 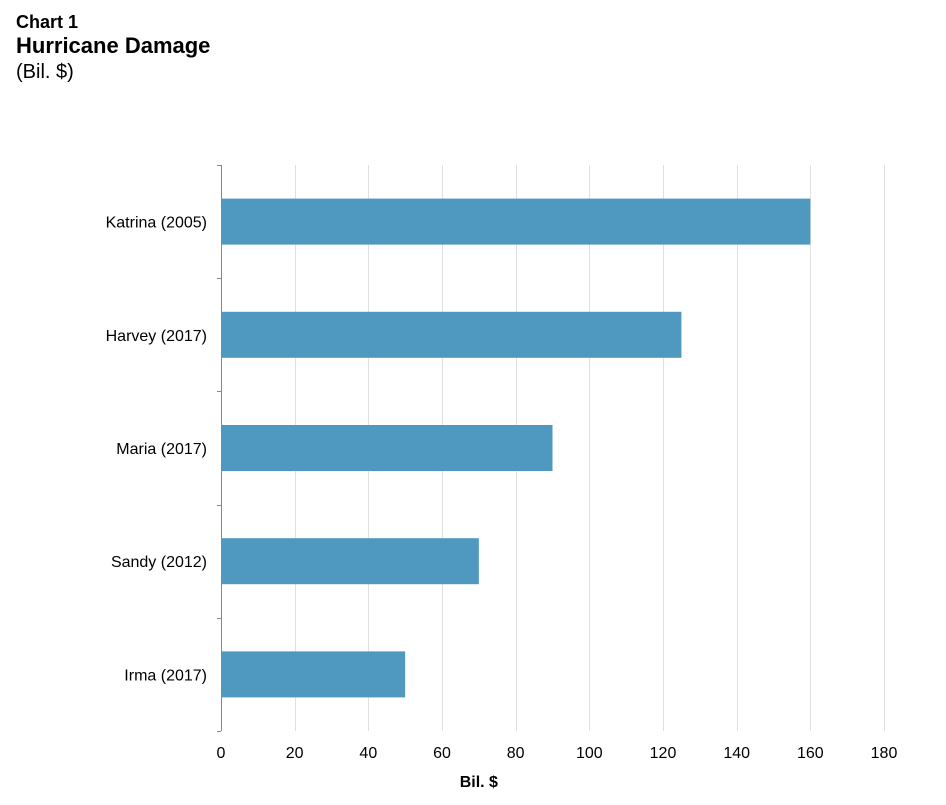 What do you see at coordinates (47, 22) in the screenshot?
I see `chart-number: Chart 1` at bounding box center [47, 22].